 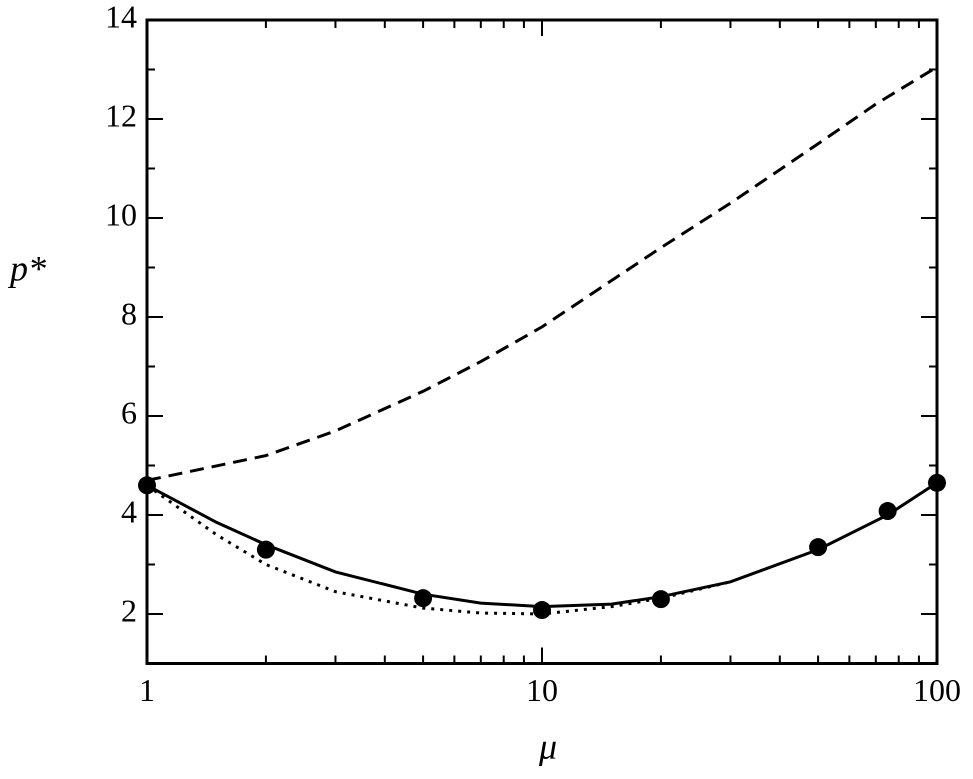 What do you see at coordinates (129, 313) in the screenshot?
I see `y-tick-label: 8` at bounding box center [129, 313].